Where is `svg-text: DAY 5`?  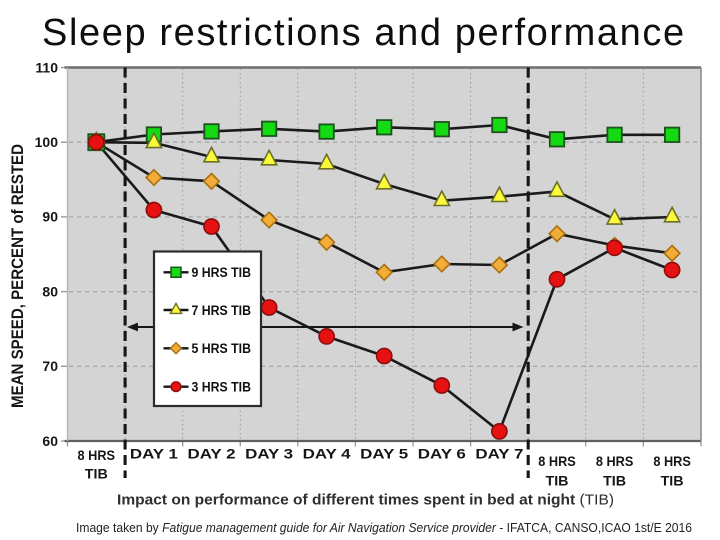
svg-text: DAY 5 is located at coordinates (384, 454).